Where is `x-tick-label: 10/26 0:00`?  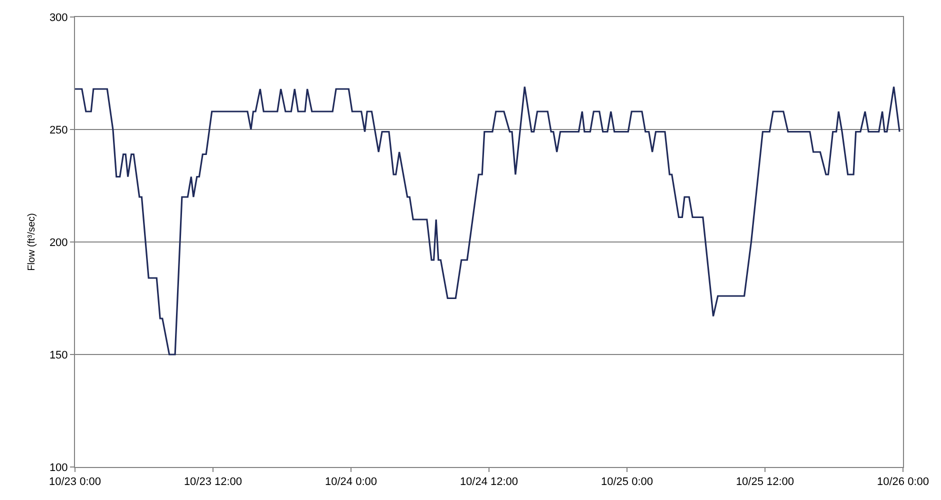
x-tick-label: 10/26 0:00 is located at coordinates (903, 482).